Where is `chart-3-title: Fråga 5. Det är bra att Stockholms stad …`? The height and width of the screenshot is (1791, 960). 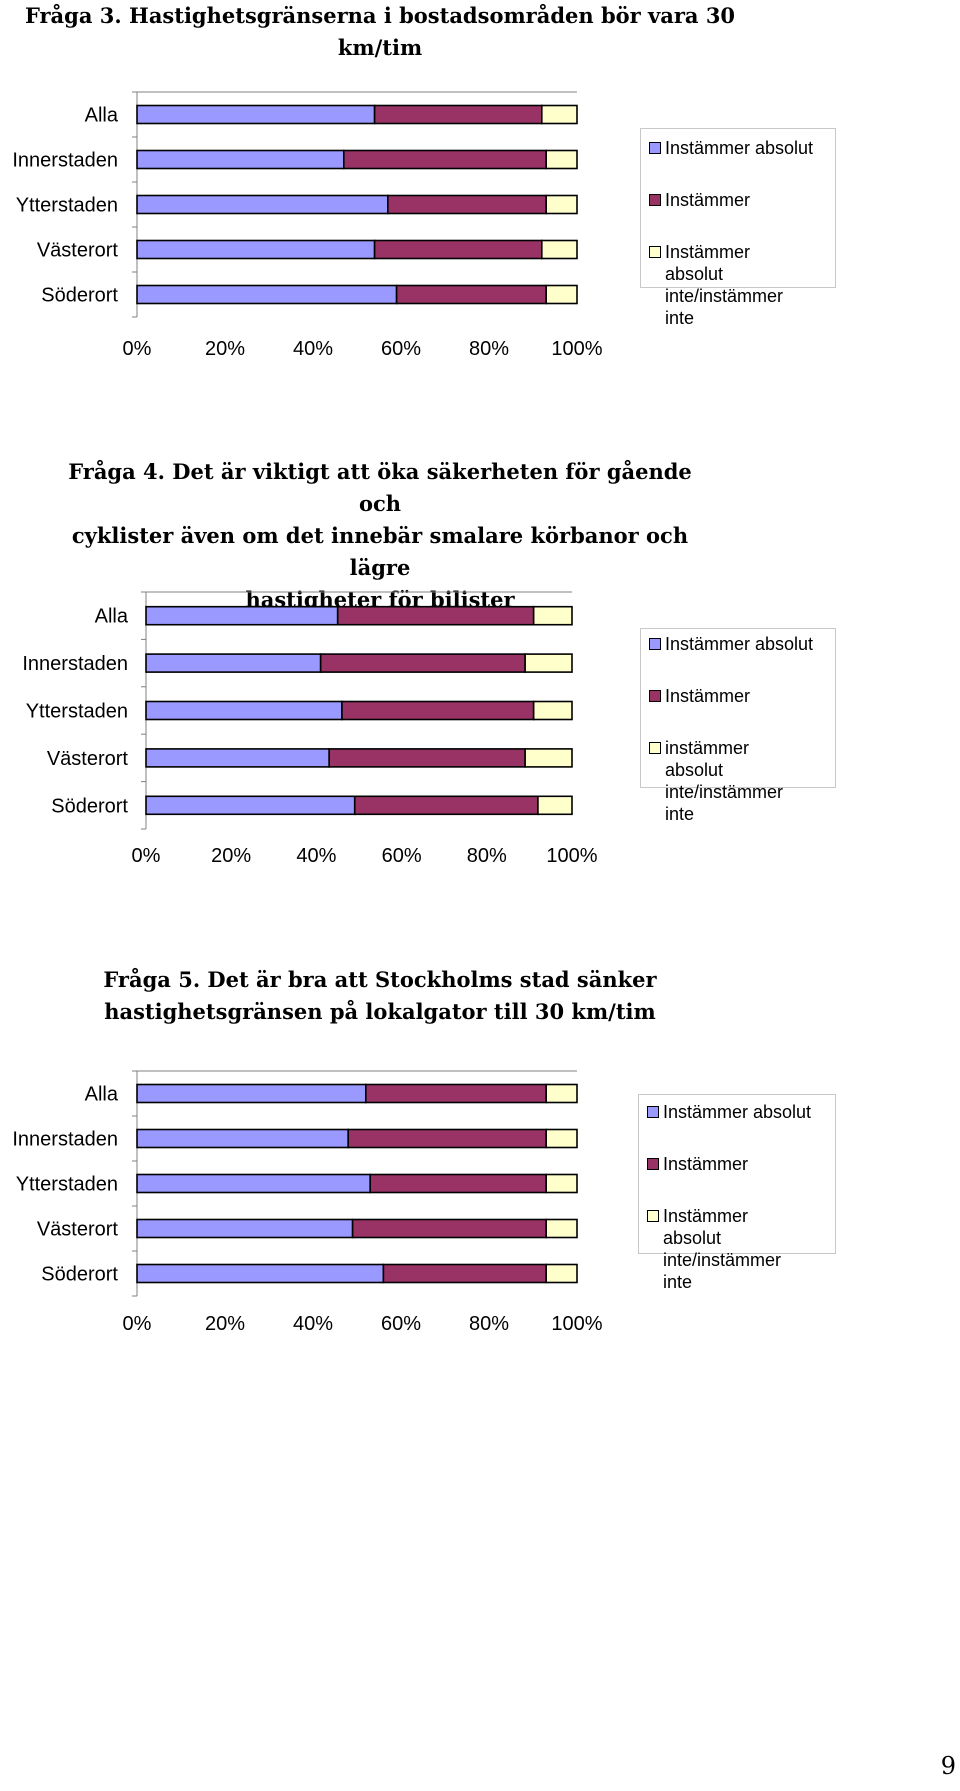
chart-3-title: Fråga 5. Det är bra att Stockholms stad … is located at coordinates (380, 995).